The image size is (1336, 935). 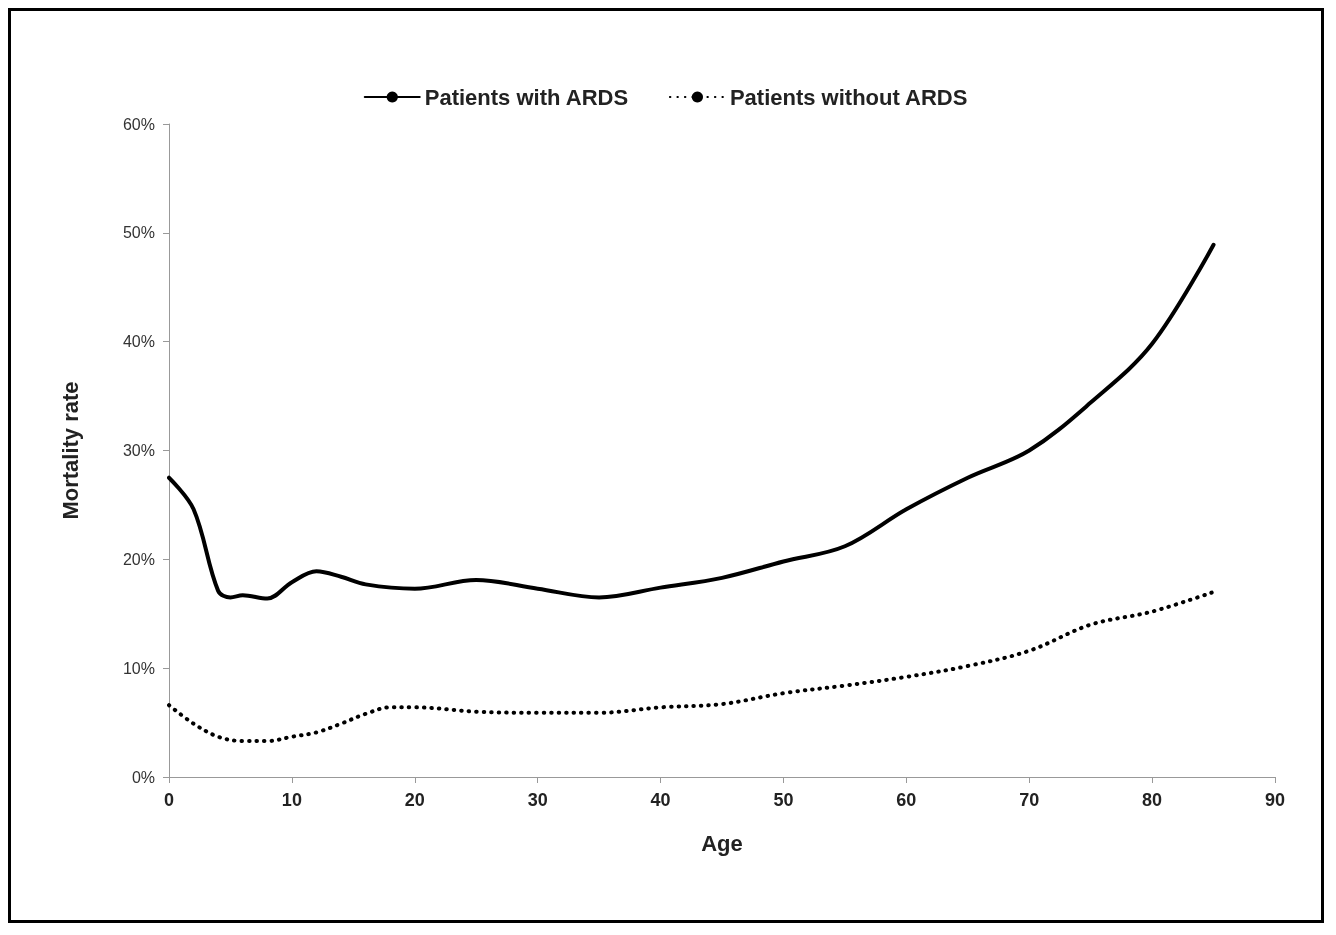 I want to click on y-tick-label: 20%, so click(x=138, y=559).